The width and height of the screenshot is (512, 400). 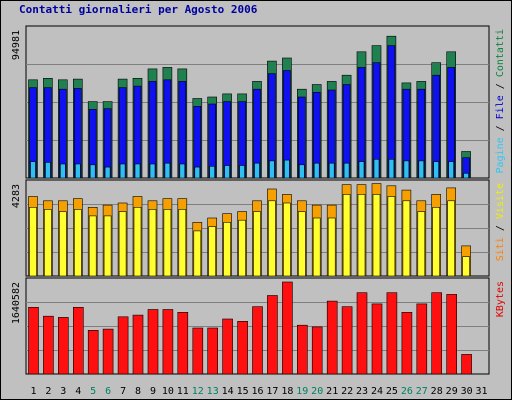 I want to click on x-tick-day-5: 5, so click(x=93, y=391).